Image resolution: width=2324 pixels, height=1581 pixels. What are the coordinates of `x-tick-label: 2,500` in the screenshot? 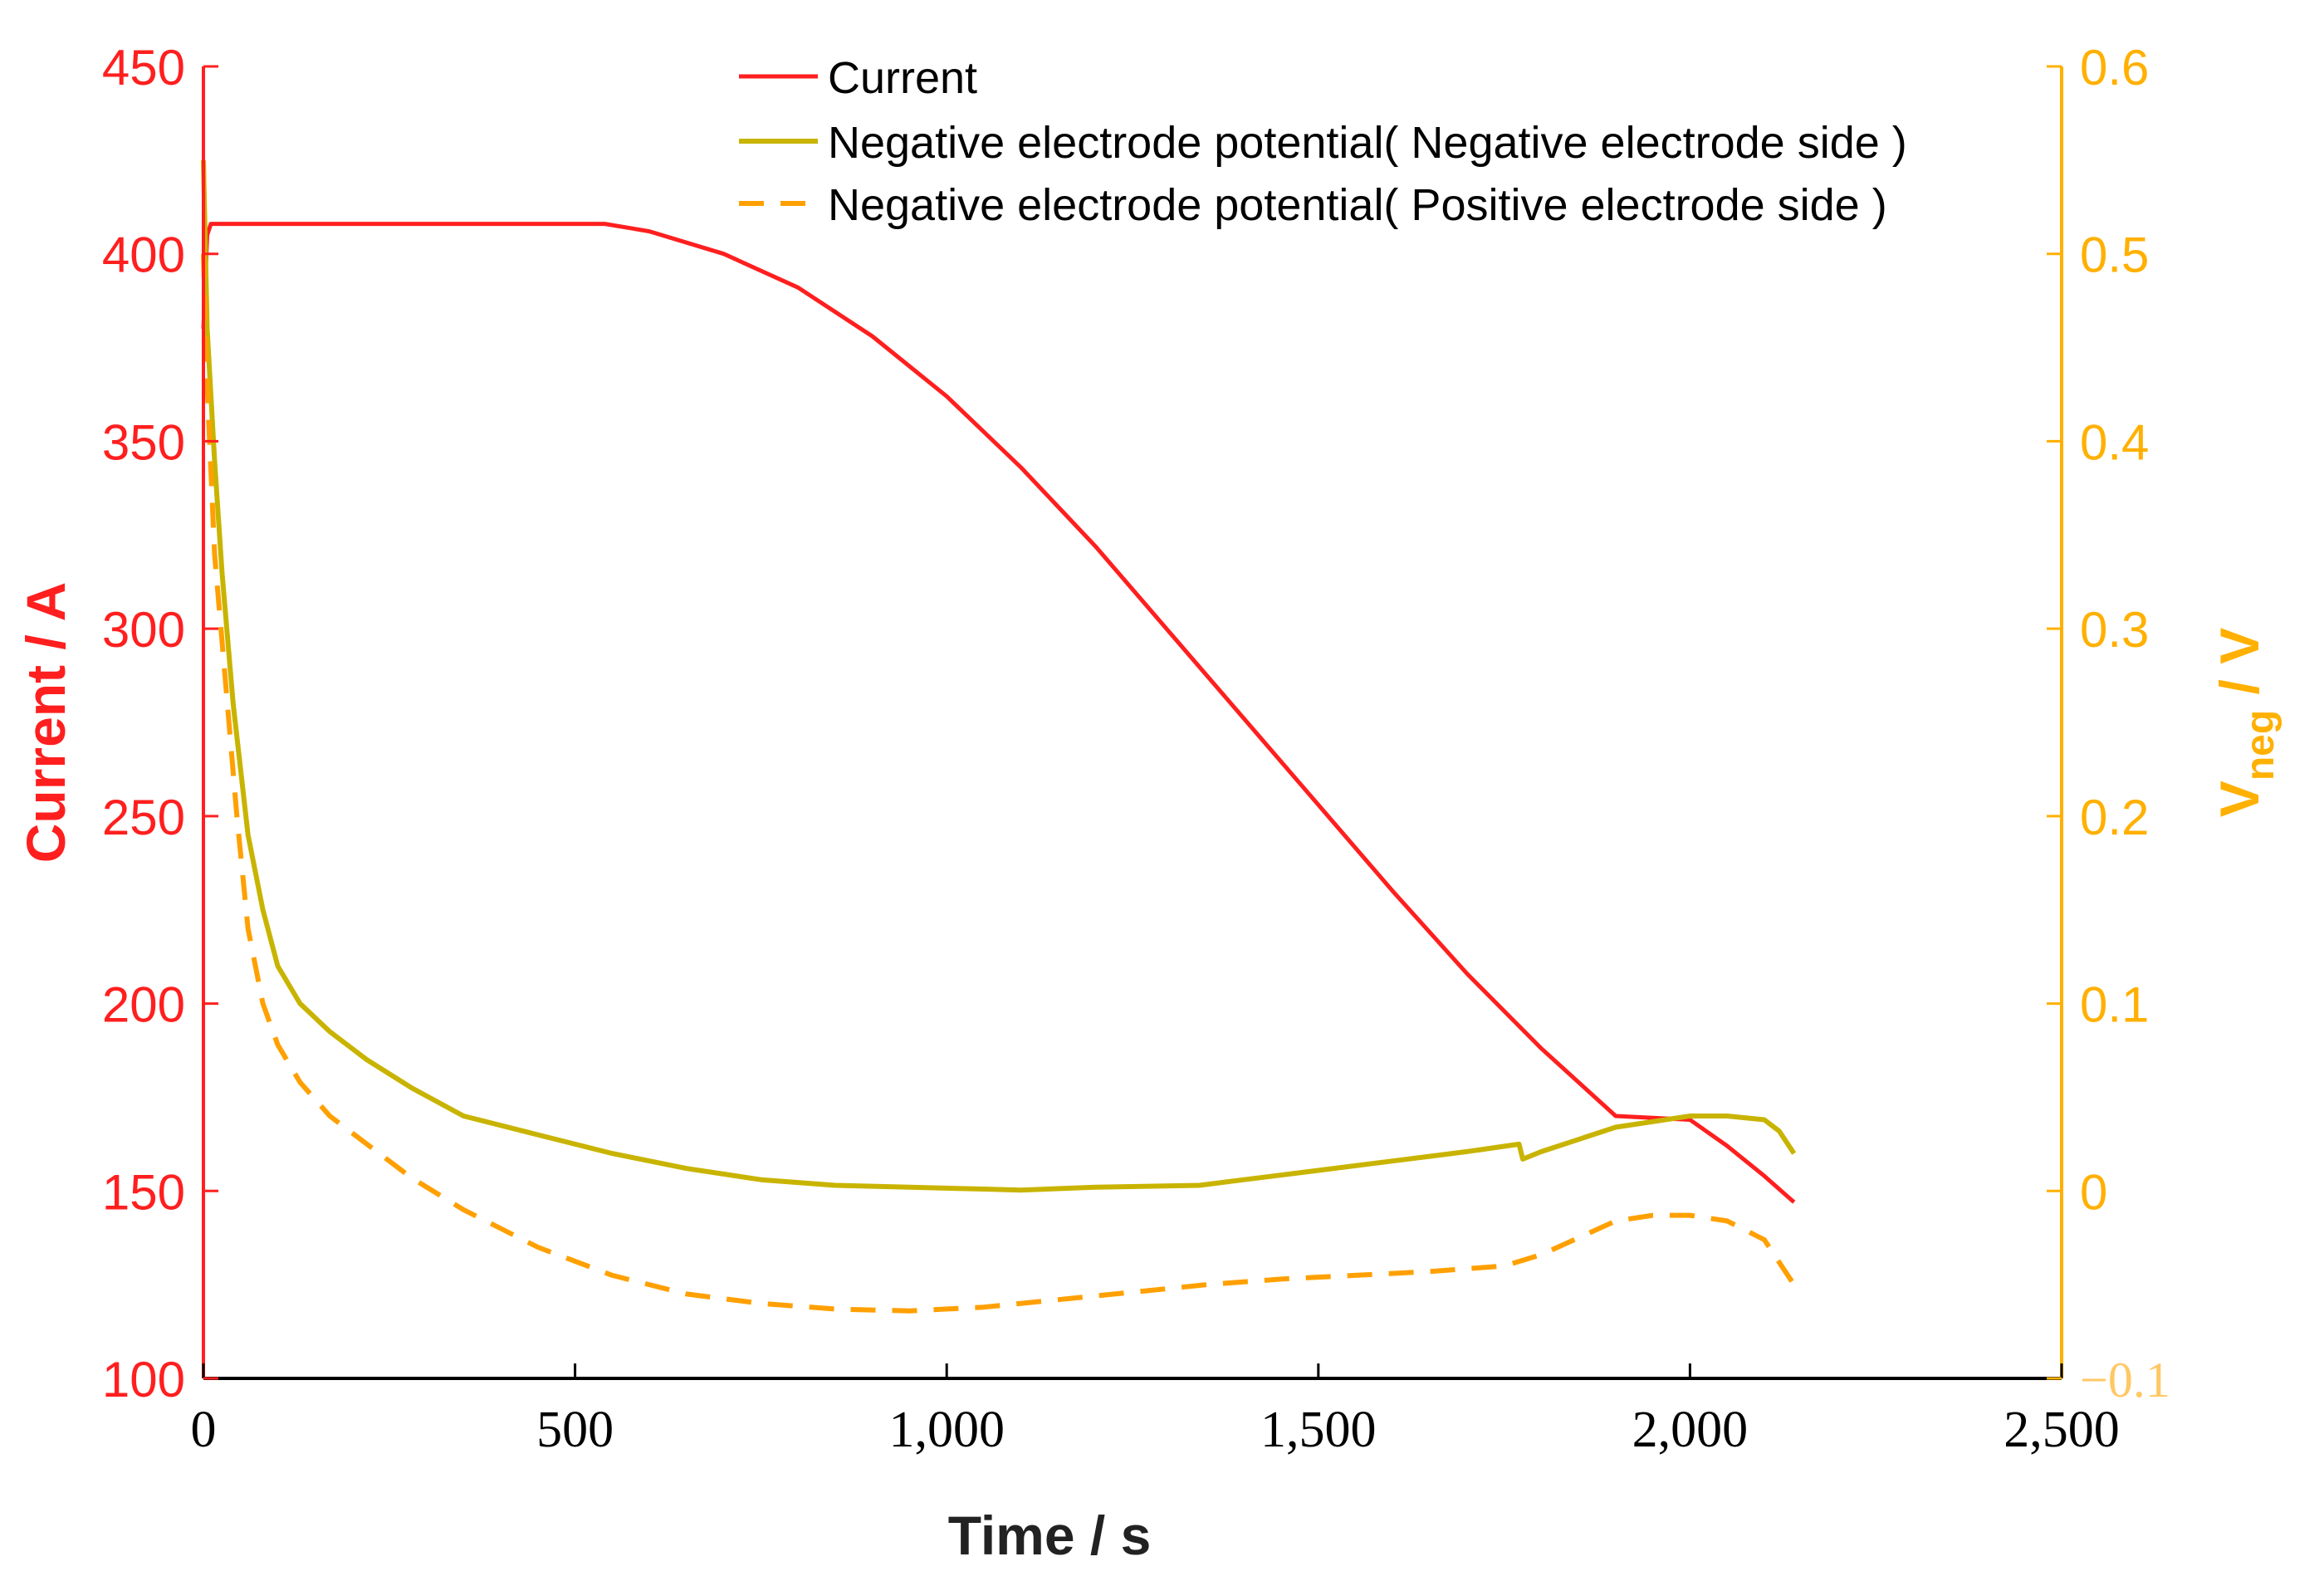 It's located at (2062, 1430).